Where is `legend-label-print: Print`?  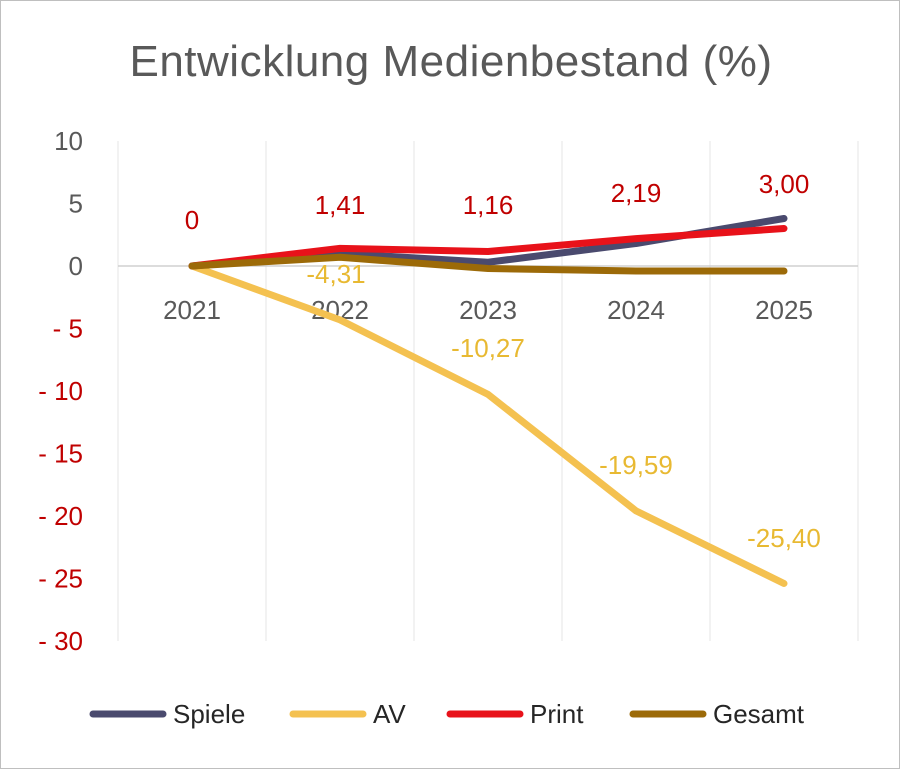 legend-label-print: Print is located at coordinates (557, 714).